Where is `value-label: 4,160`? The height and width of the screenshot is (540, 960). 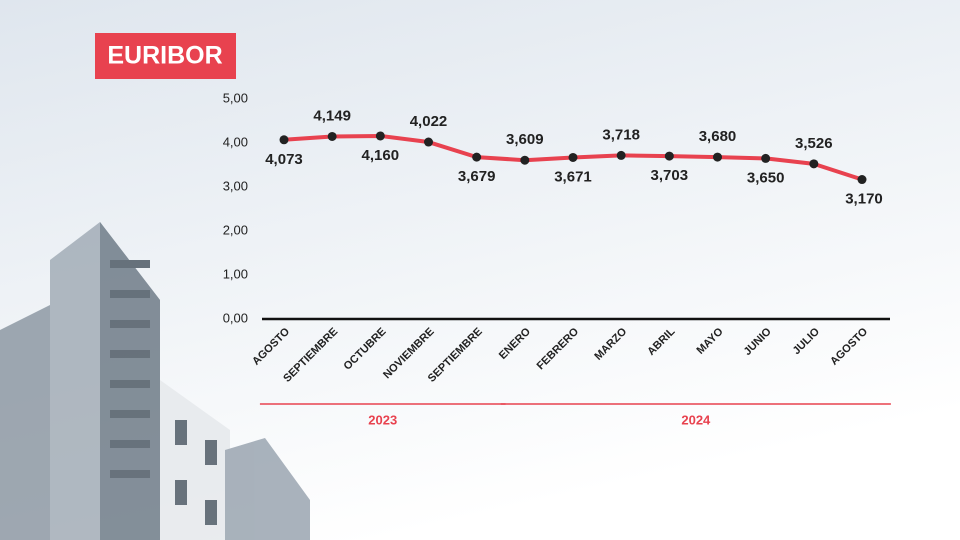
value-label: 4,160 is located at coordinates (381, 155).